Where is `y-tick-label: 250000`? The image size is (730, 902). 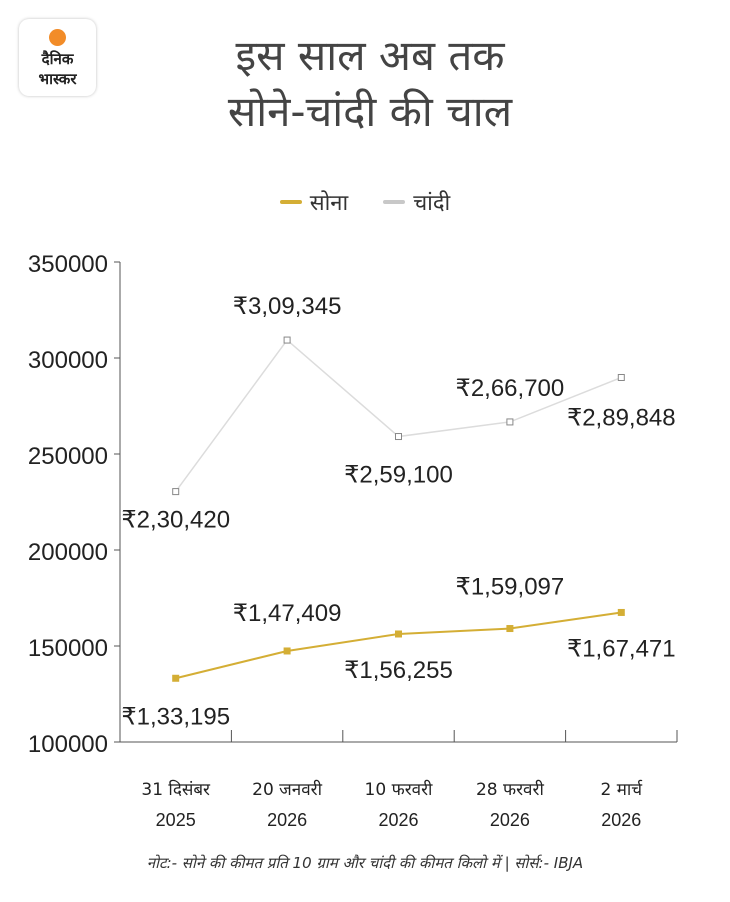
y-tick-label: 250000 is located at coordinates (68, 456).